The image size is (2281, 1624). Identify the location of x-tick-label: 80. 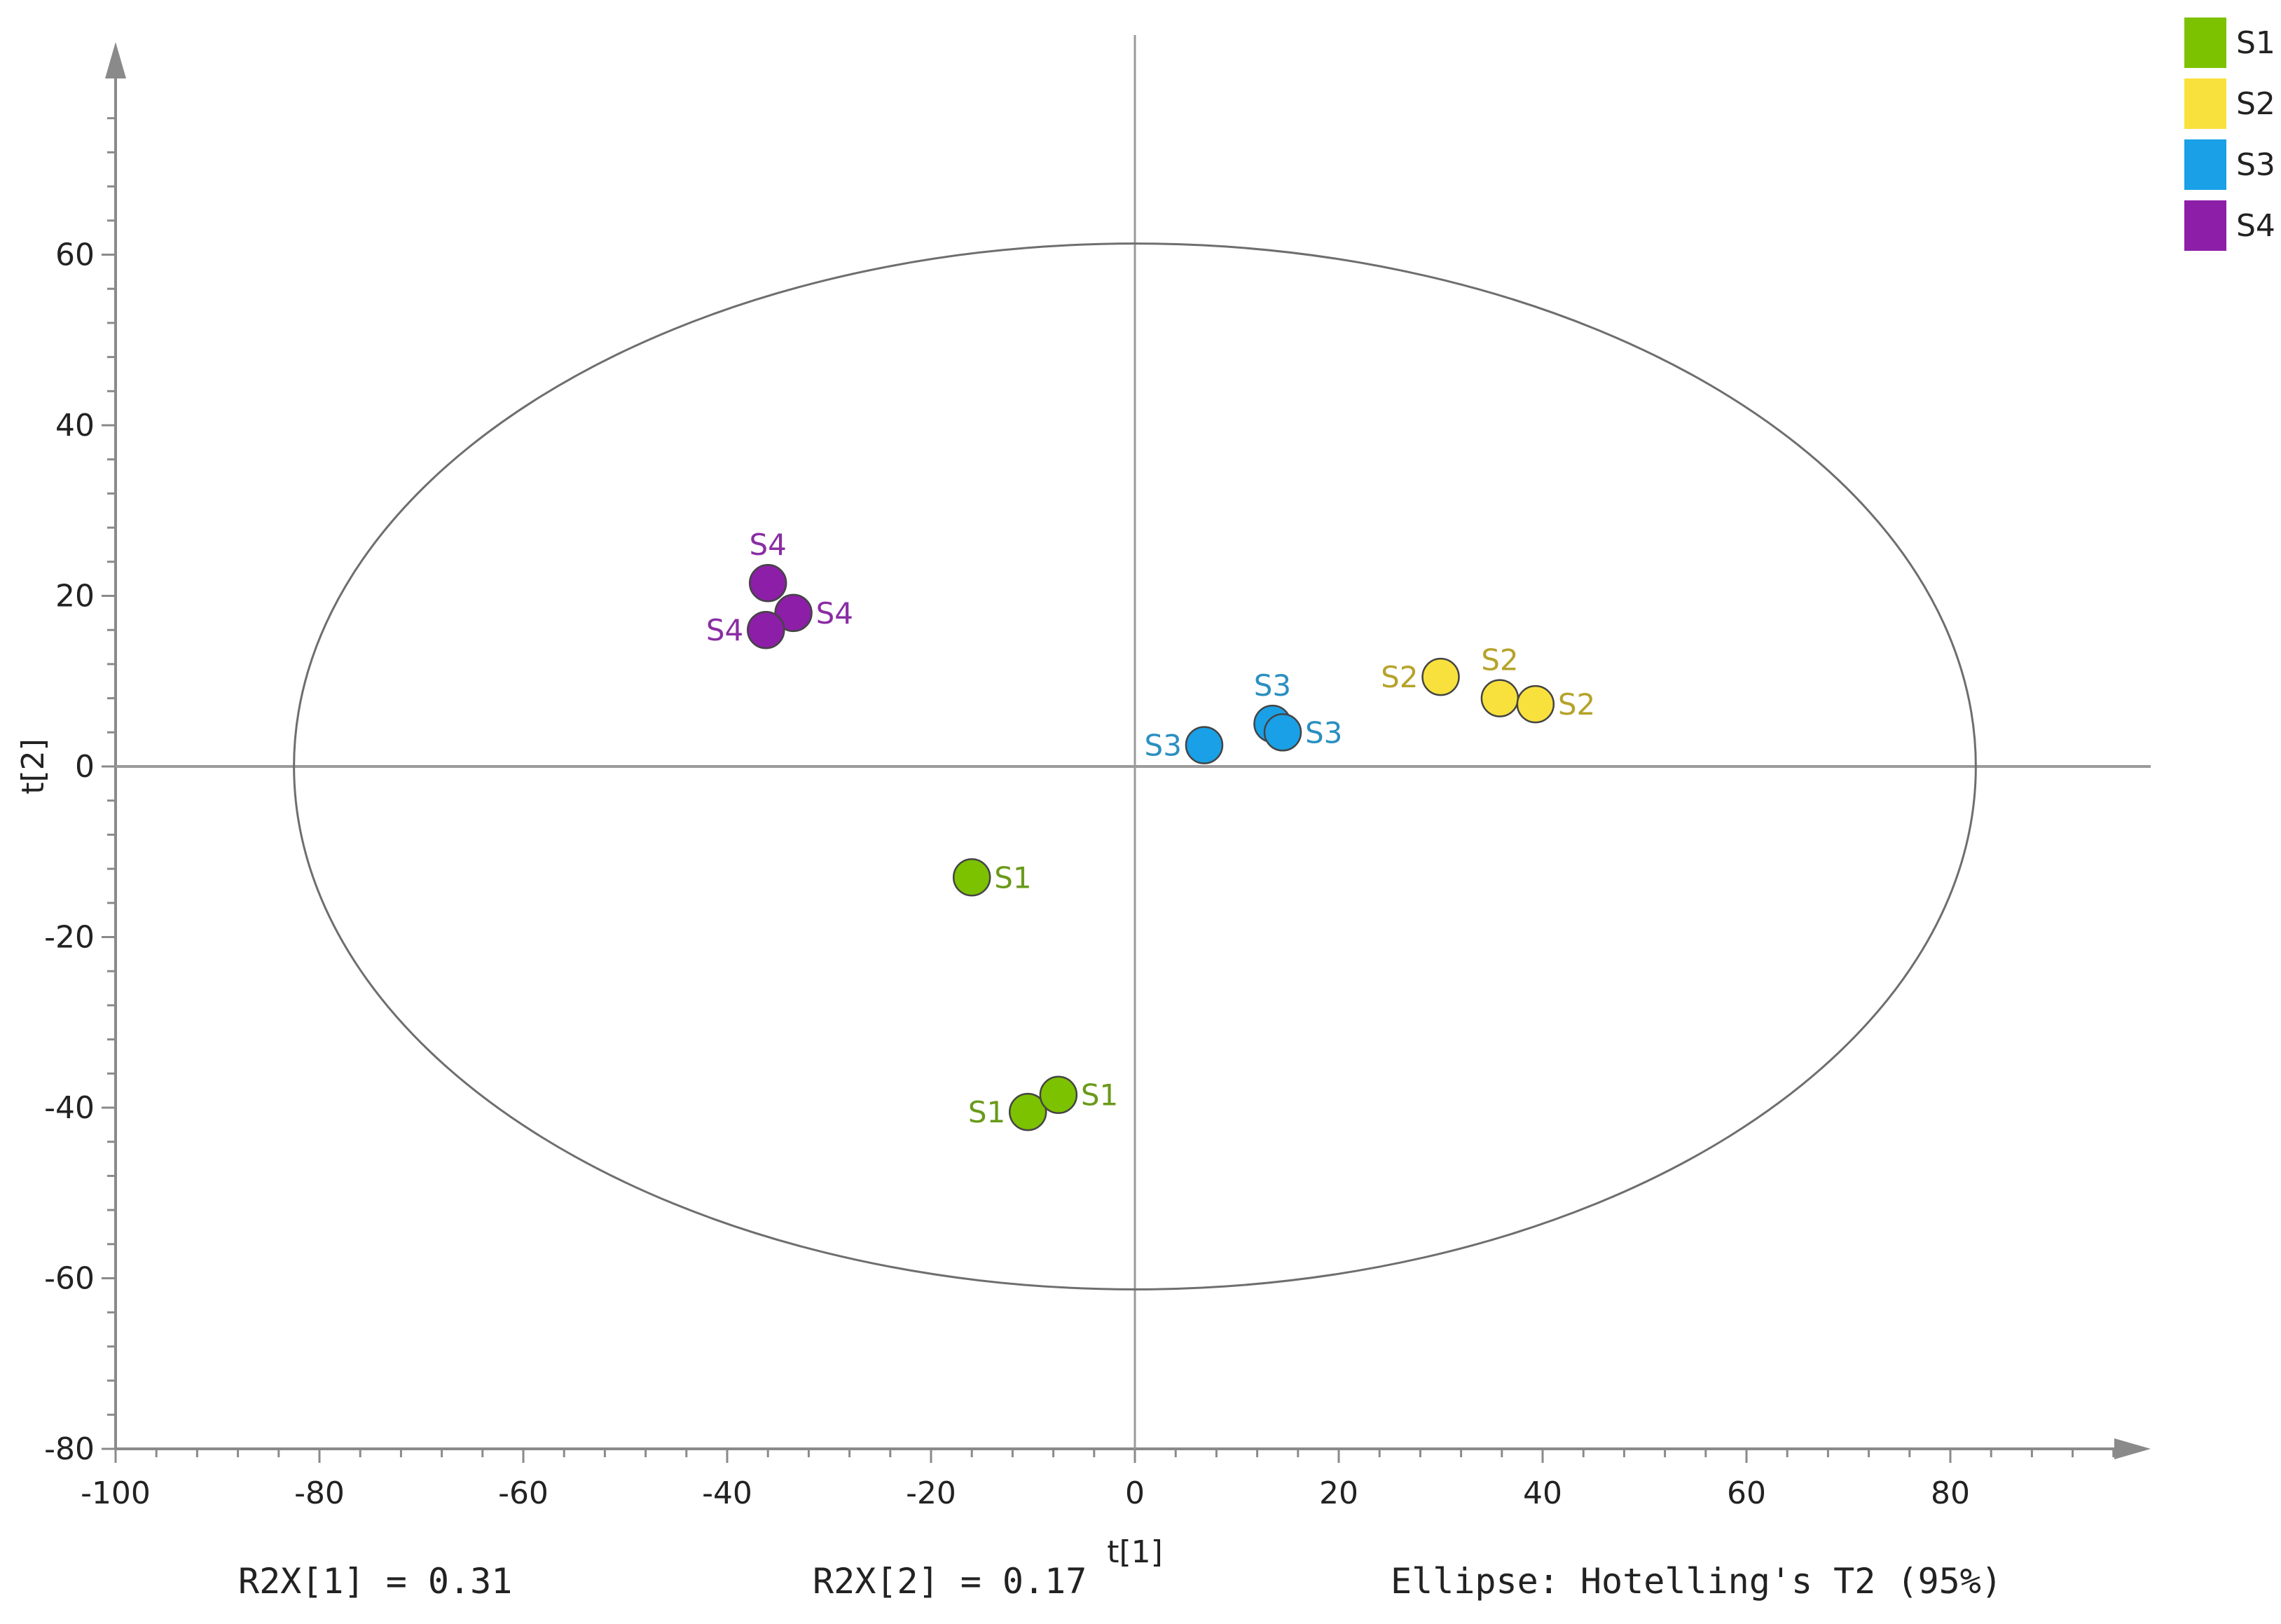
(1950, 1493).